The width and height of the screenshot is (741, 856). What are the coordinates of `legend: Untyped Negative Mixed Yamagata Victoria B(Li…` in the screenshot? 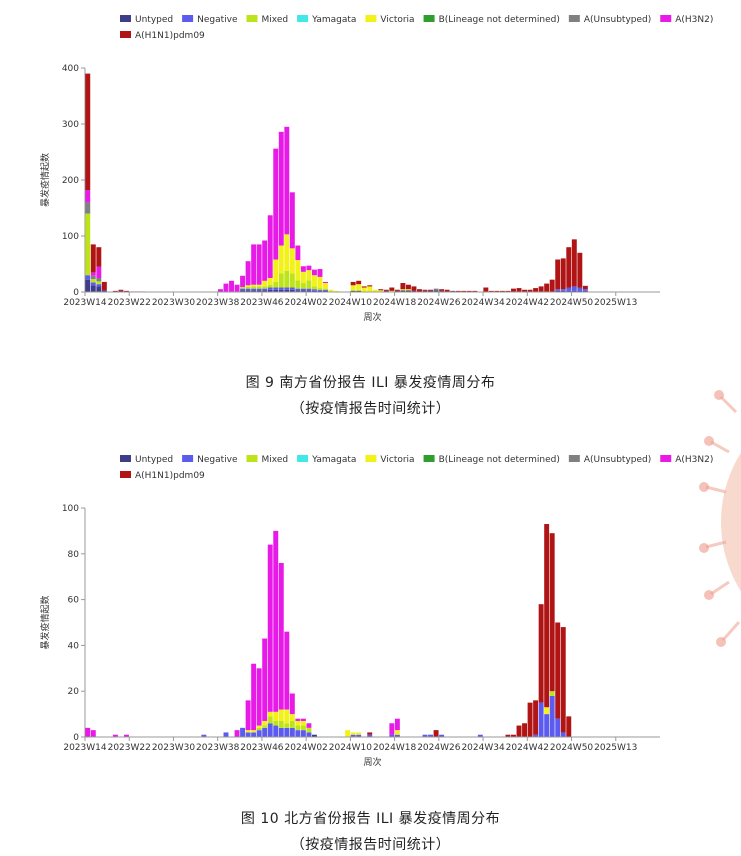 It's located at (416, 28).